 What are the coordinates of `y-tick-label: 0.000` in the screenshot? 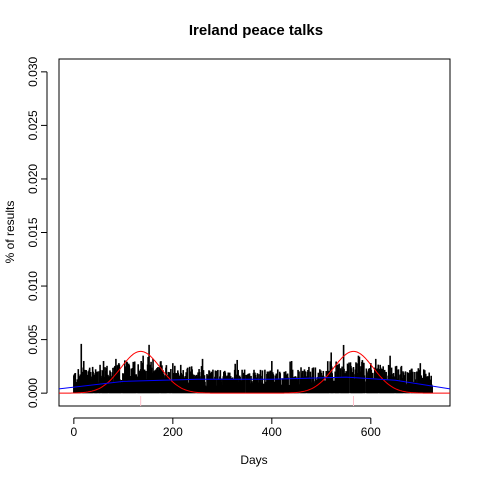 It's located at (33, 393).